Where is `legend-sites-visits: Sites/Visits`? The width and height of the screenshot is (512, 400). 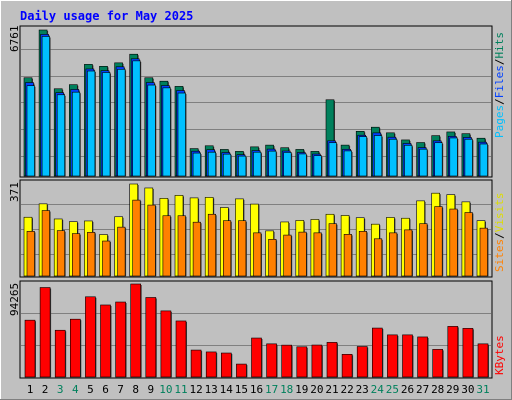
legend-sites-visits: Sites/Visits is located at coordinates (499, 233).